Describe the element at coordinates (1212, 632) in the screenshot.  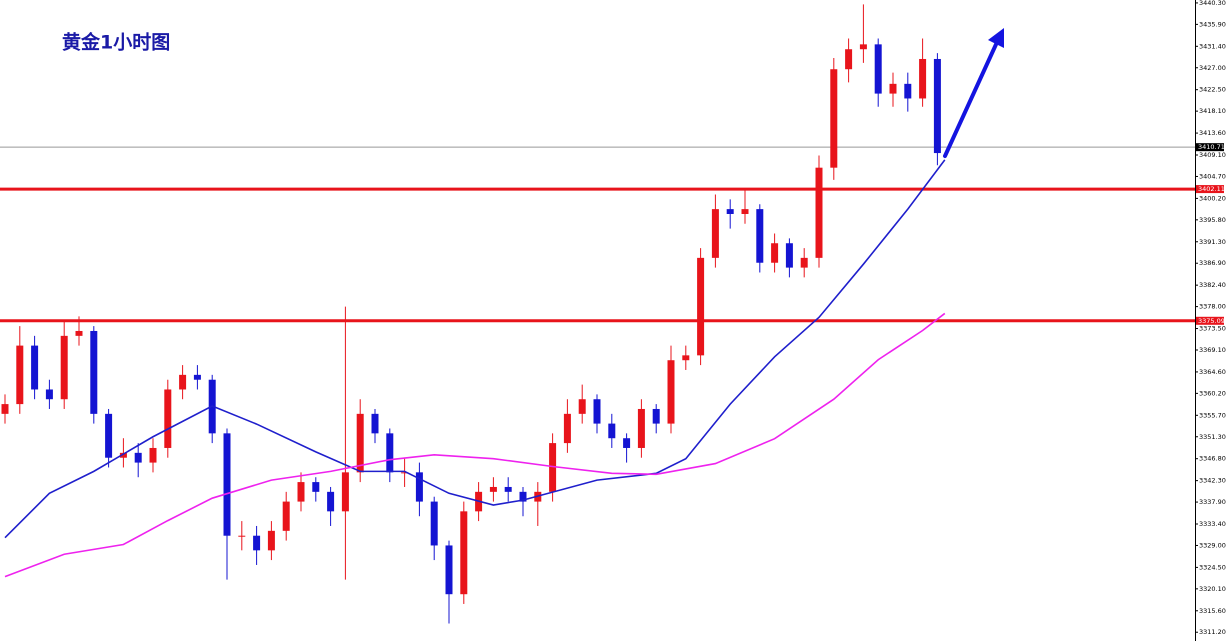
I see `y-tick-label: 3311.20` at that location.